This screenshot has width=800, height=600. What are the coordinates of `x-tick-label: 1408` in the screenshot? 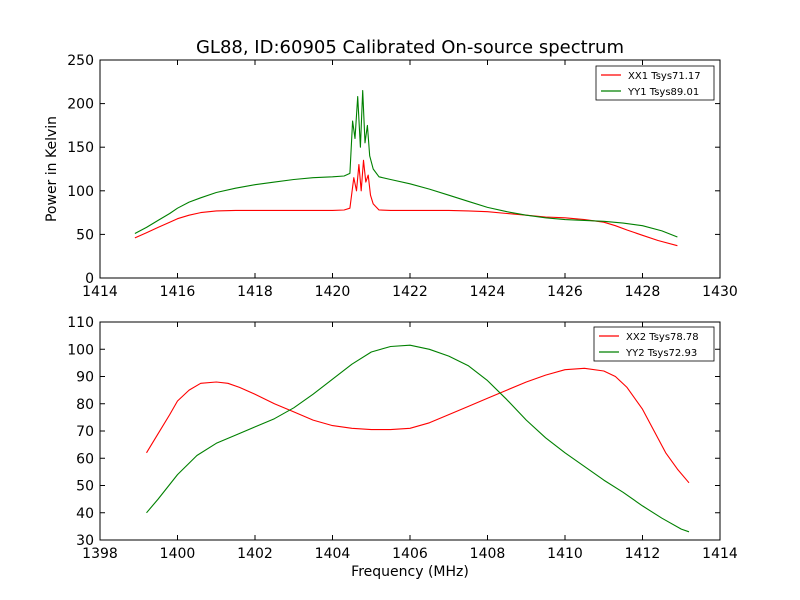 It's located at (488, 554).